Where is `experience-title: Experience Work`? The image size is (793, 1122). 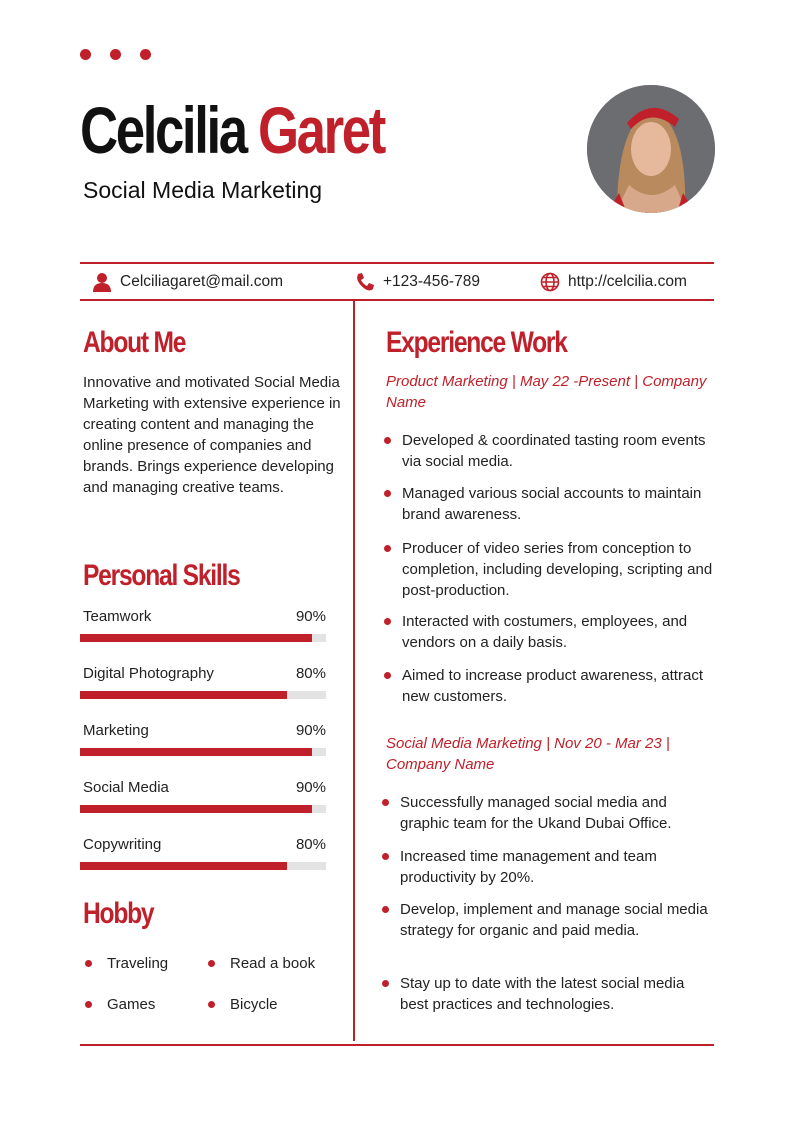
experience-title: Experience Work is located at coordinates (477, 342).